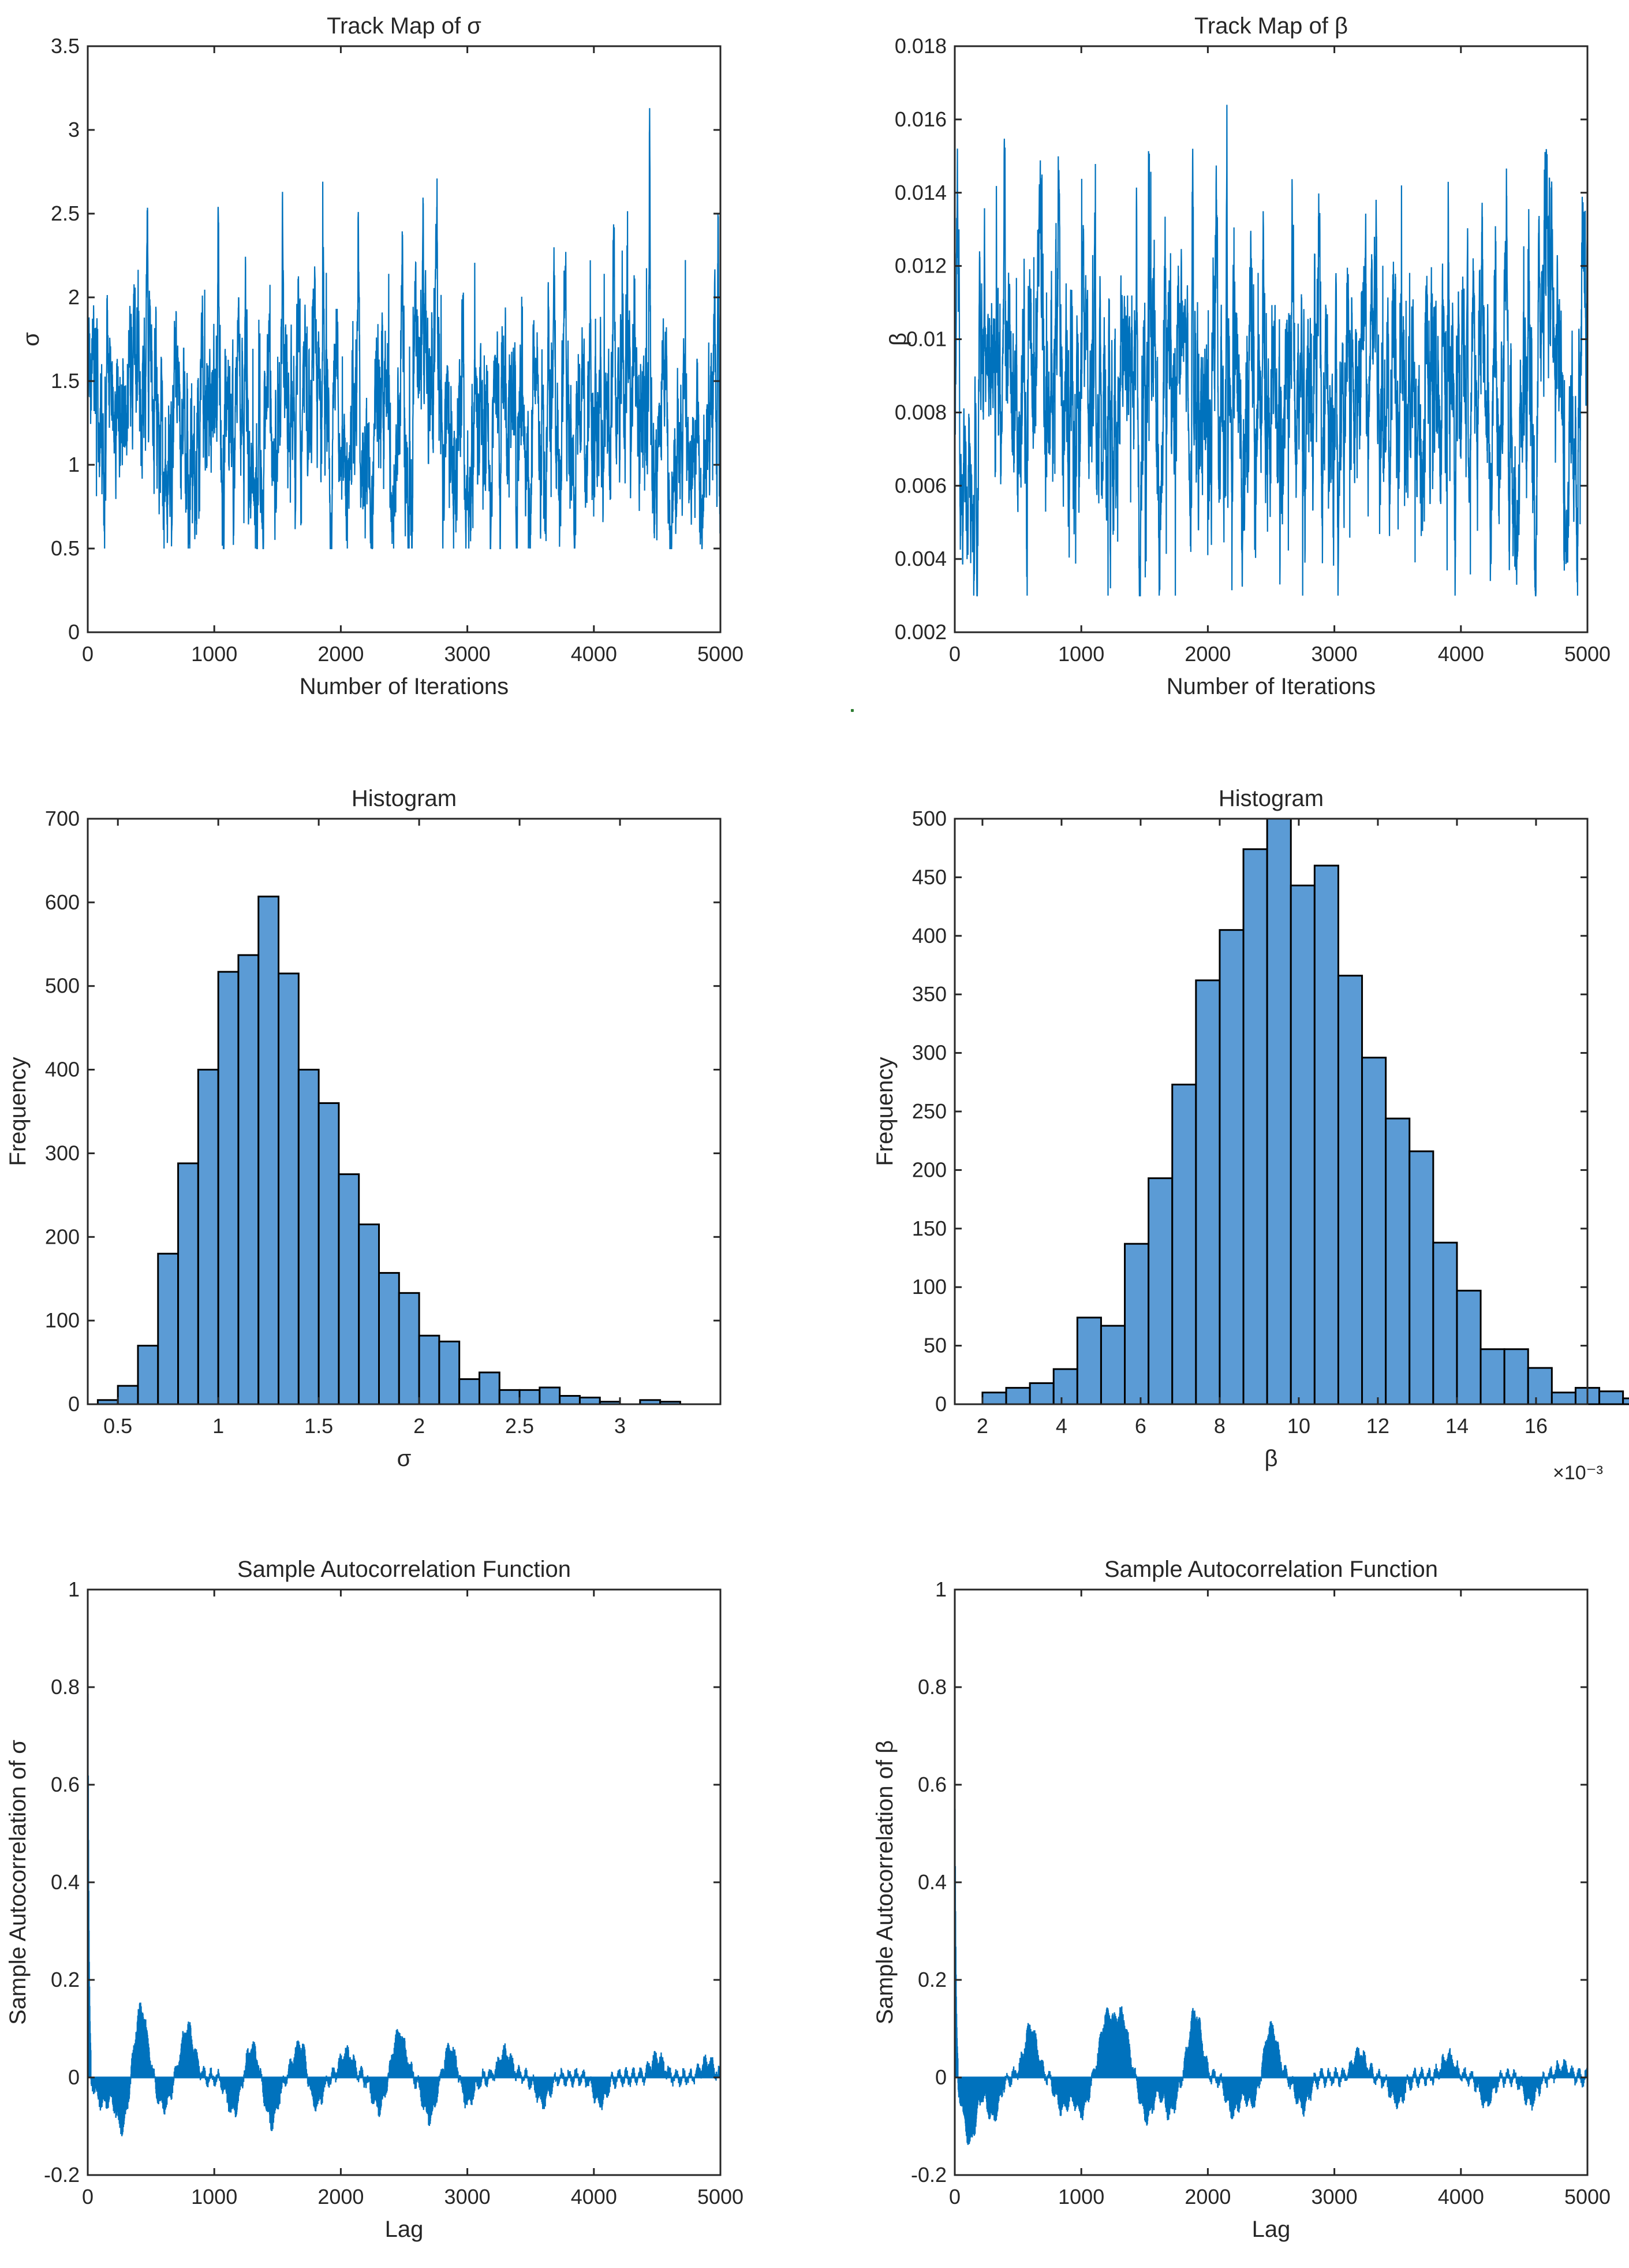  I want to click on y-ticks: 0 0.5 1 1.5 2 2.5 3 3.5, so click(386, 339).